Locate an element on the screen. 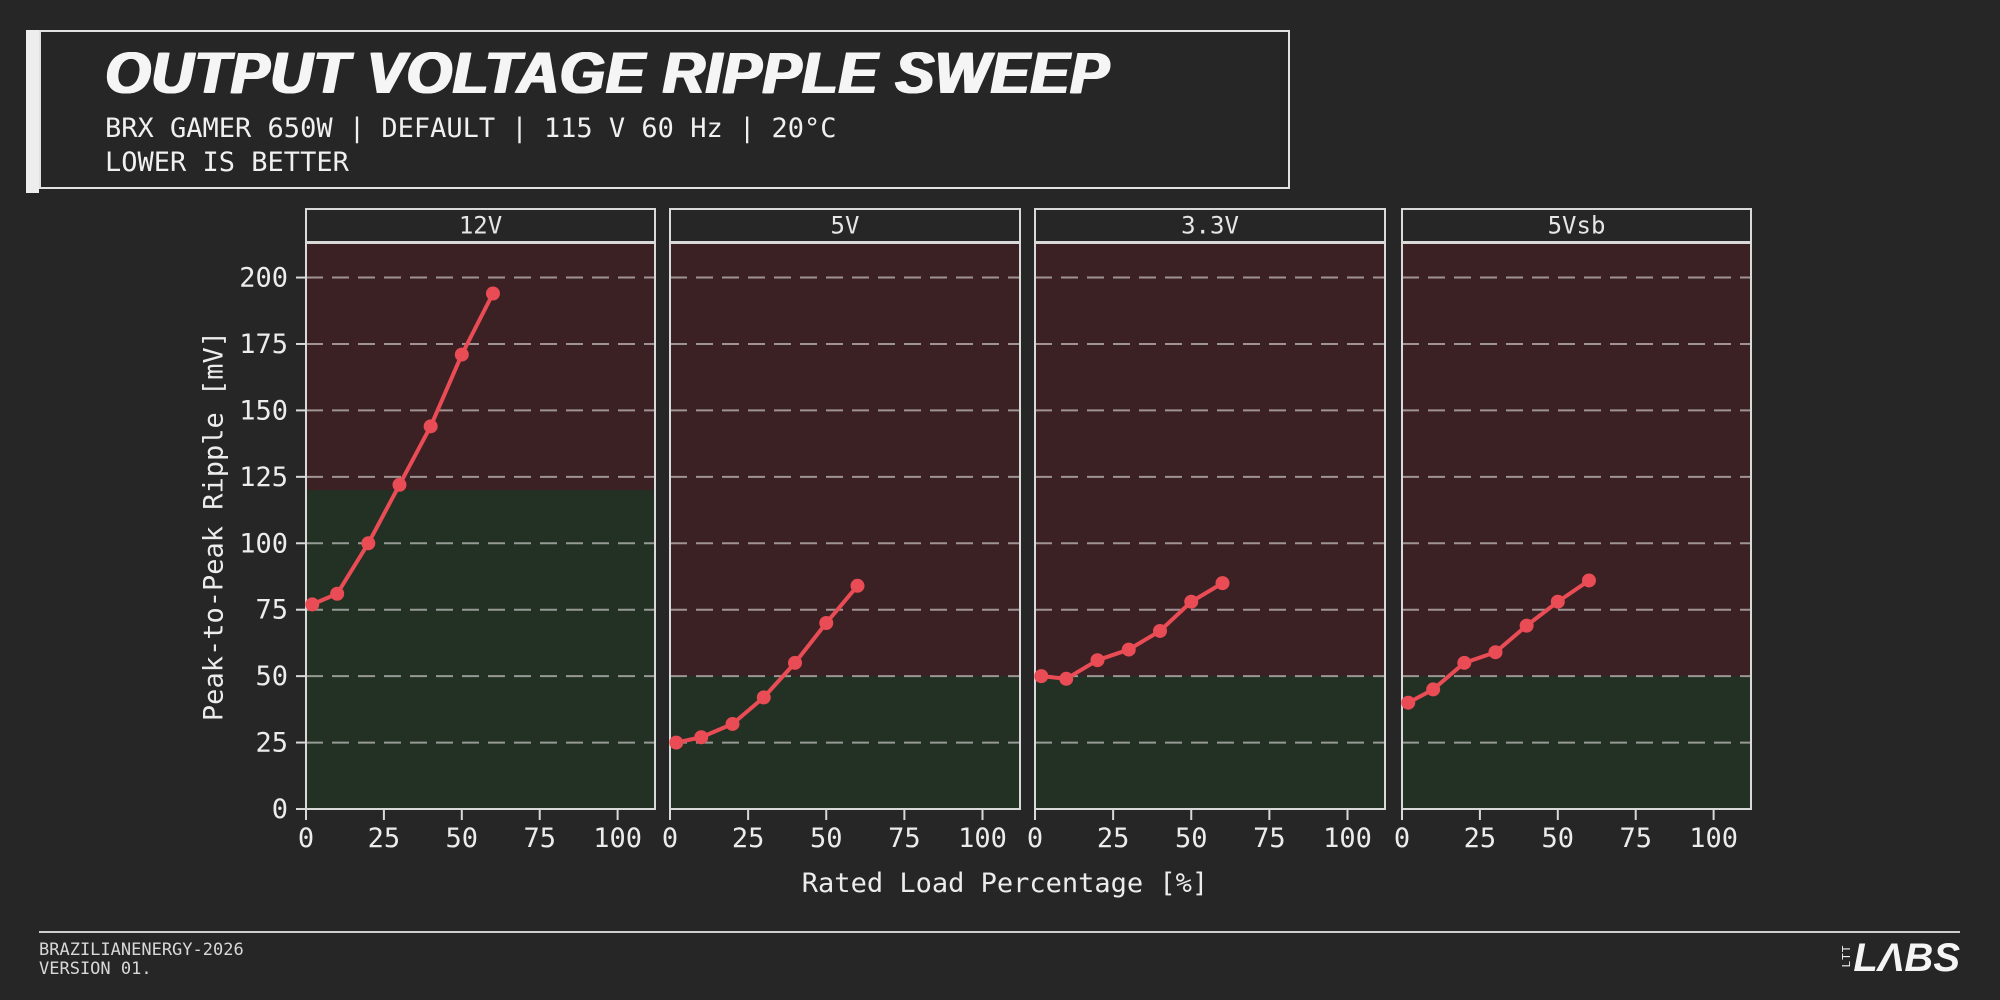 The height and width of the screenshot is (1000, 2000). footer-credits: BRAZILIANENERGY-2026 VERSION 01. is located at coordinates (141, 960).